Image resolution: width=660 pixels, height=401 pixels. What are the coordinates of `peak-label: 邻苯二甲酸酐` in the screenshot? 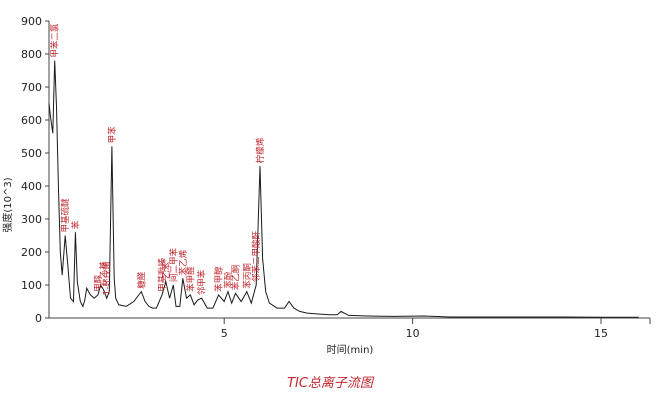 It's located at (256, 256).